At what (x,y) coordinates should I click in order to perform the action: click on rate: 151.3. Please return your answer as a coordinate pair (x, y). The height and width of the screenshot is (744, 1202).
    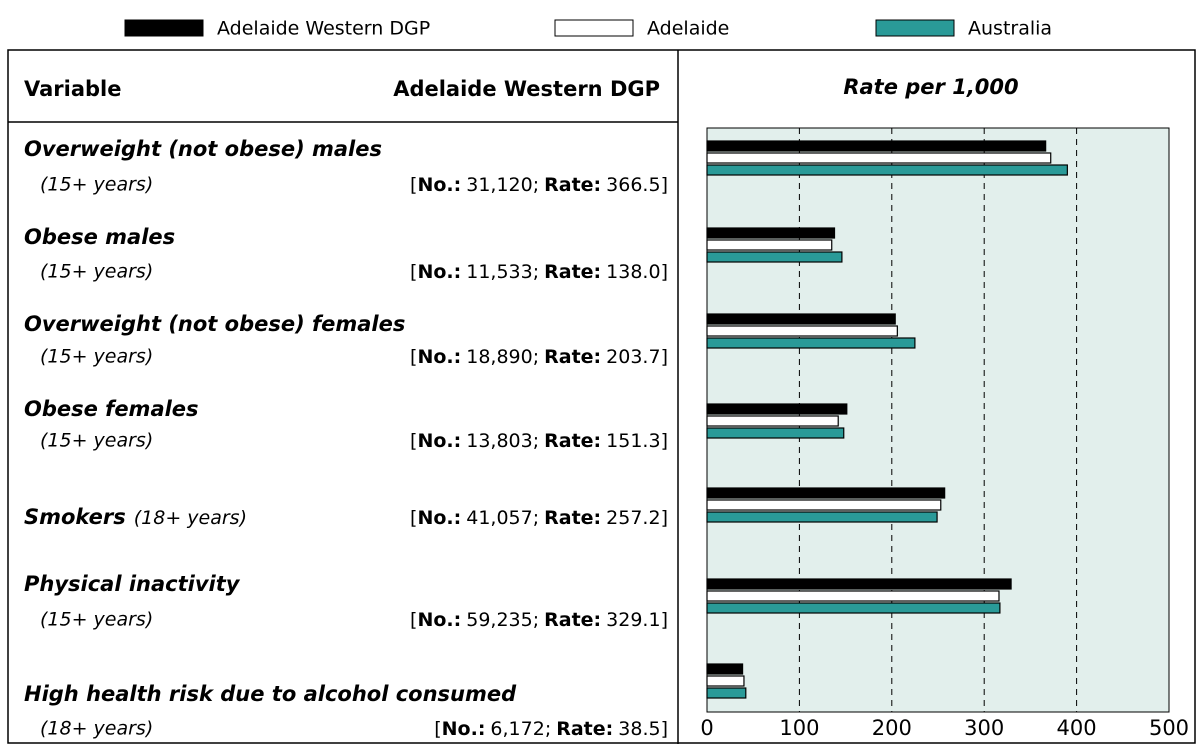
    Looking at the image, I should click on (633, 441).